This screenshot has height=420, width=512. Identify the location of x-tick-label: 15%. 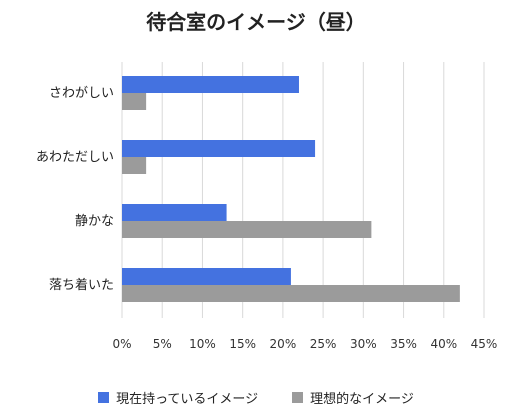
(242, 344).